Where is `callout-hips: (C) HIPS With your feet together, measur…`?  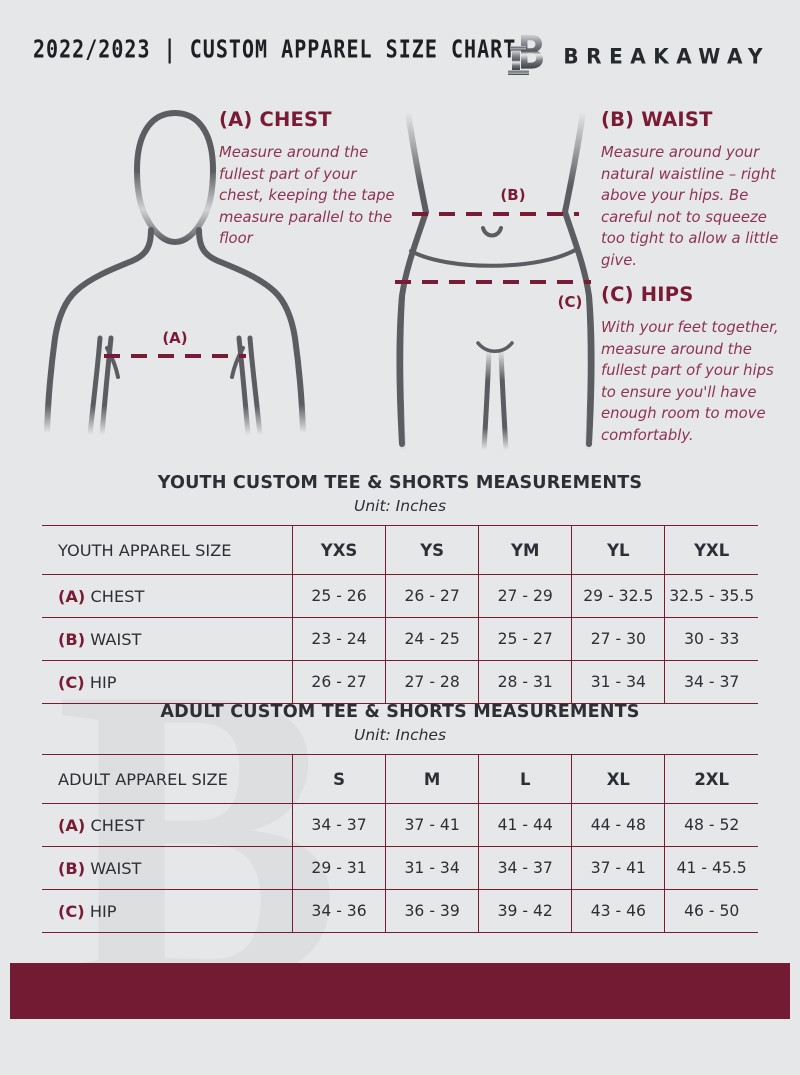 callout-hips: (C) HIPS With your feet together, measur… is located at coordinates (696, 364).